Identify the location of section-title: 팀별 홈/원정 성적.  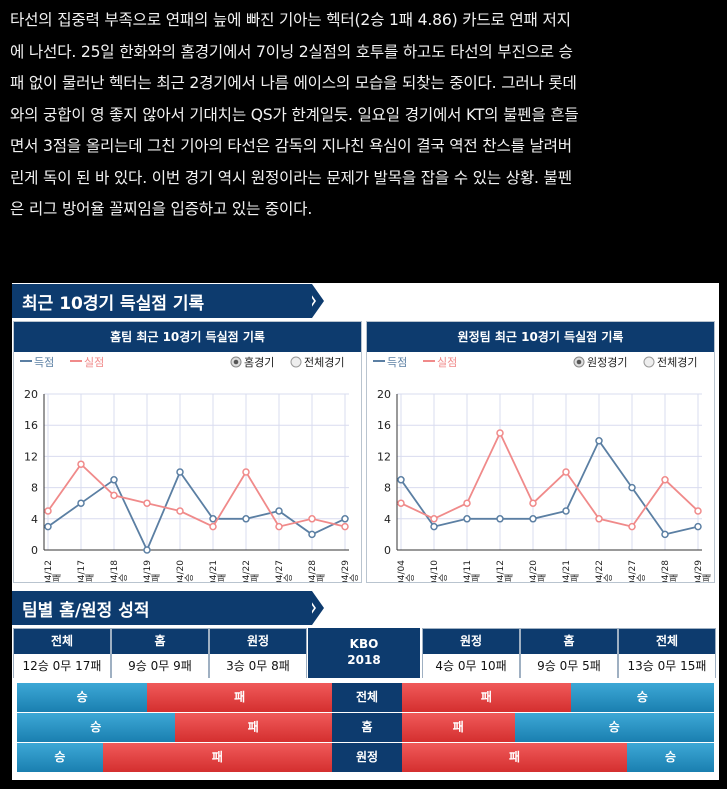
(86, 611).